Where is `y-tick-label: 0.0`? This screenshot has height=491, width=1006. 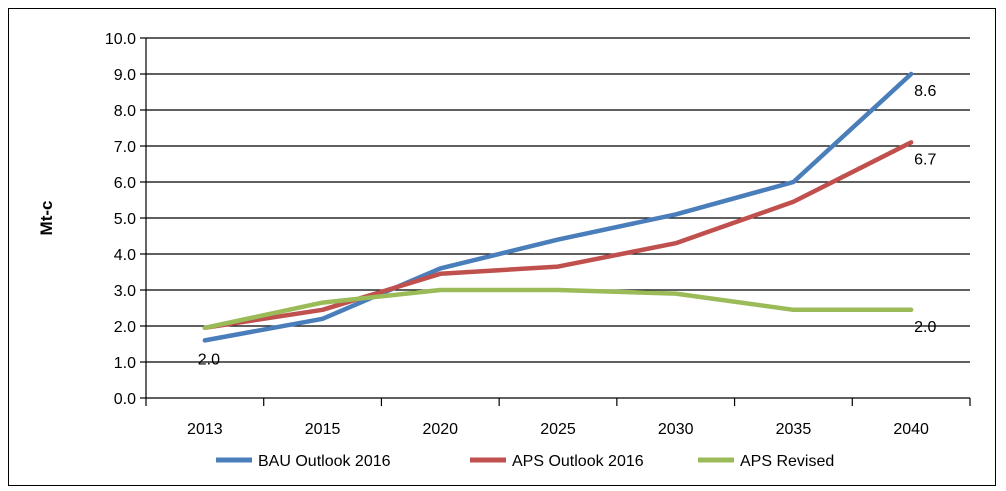
y-tick-label: 0.0 is located at coordinates (125, 399).